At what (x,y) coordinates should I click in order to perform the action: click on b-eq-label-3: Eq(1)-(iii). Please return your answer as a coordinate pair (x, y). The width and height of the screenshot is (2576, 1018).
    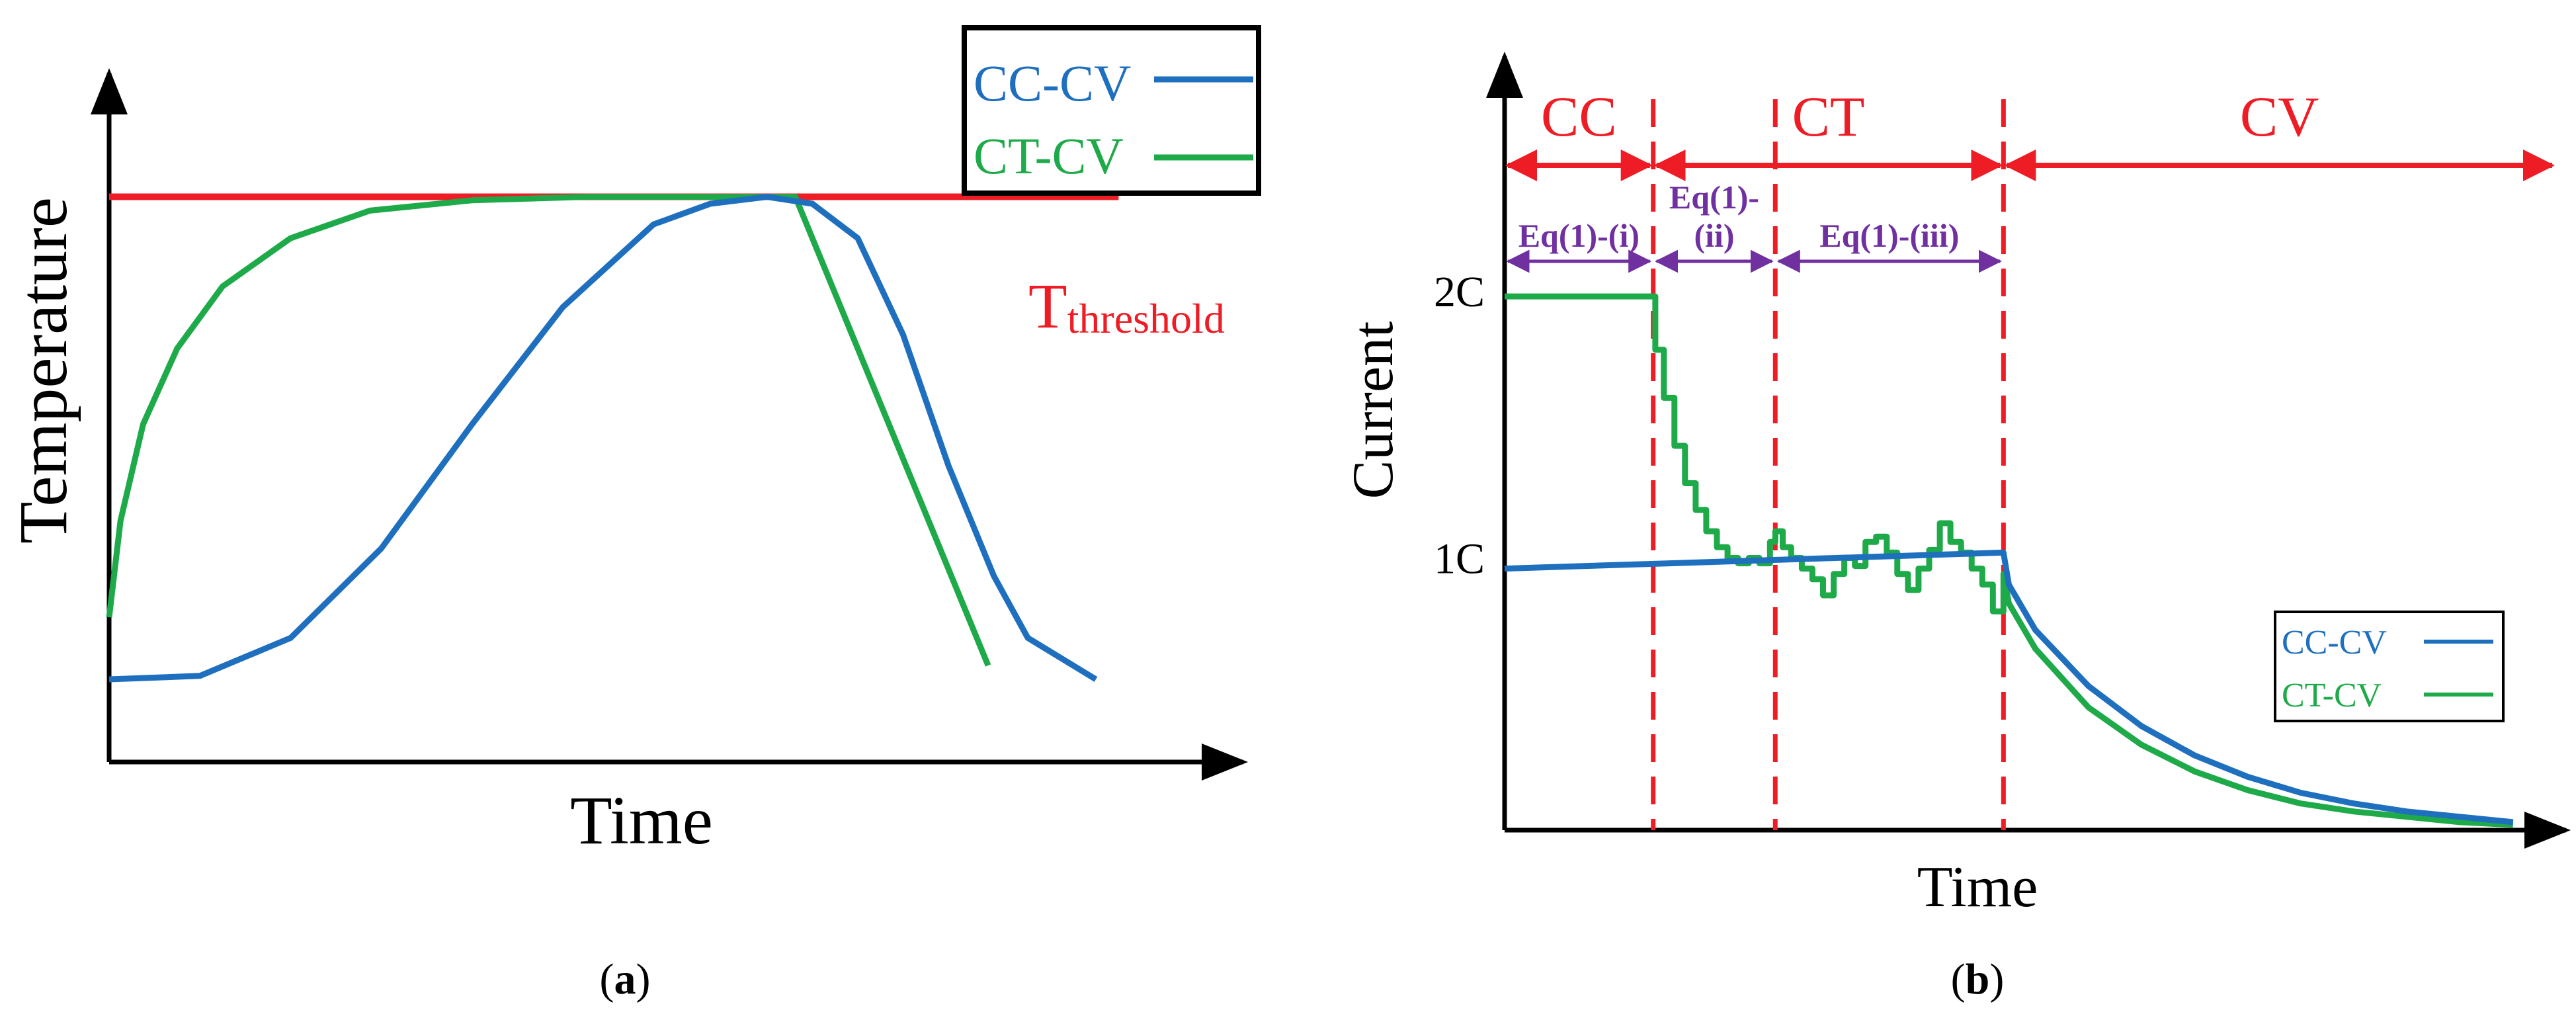
    Looking at the image, I should click on (1889, 235).